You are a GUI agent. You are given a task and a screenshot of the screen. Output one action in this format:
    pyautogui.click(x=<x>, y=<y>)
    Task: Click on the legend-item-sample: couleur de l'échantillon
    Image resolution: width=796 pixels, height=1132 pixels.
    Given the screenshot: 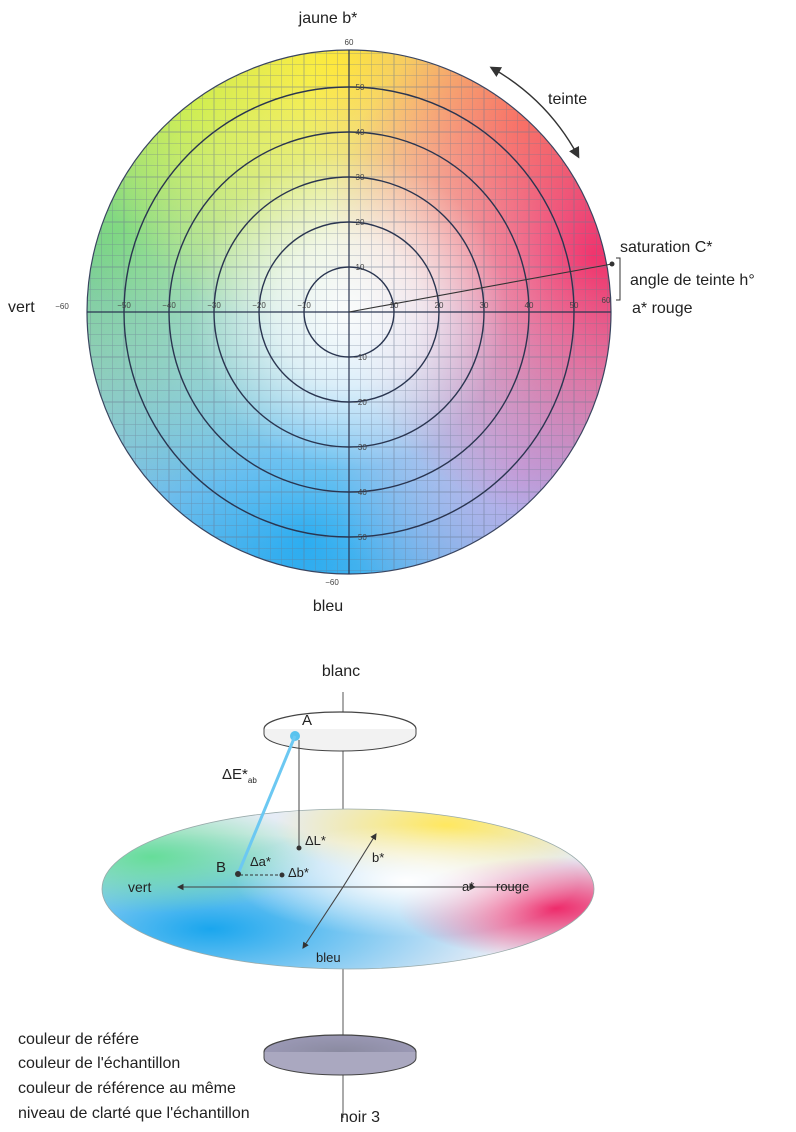 What is the action you would take?
    pyautogui.click(x=99, y=1063)
    